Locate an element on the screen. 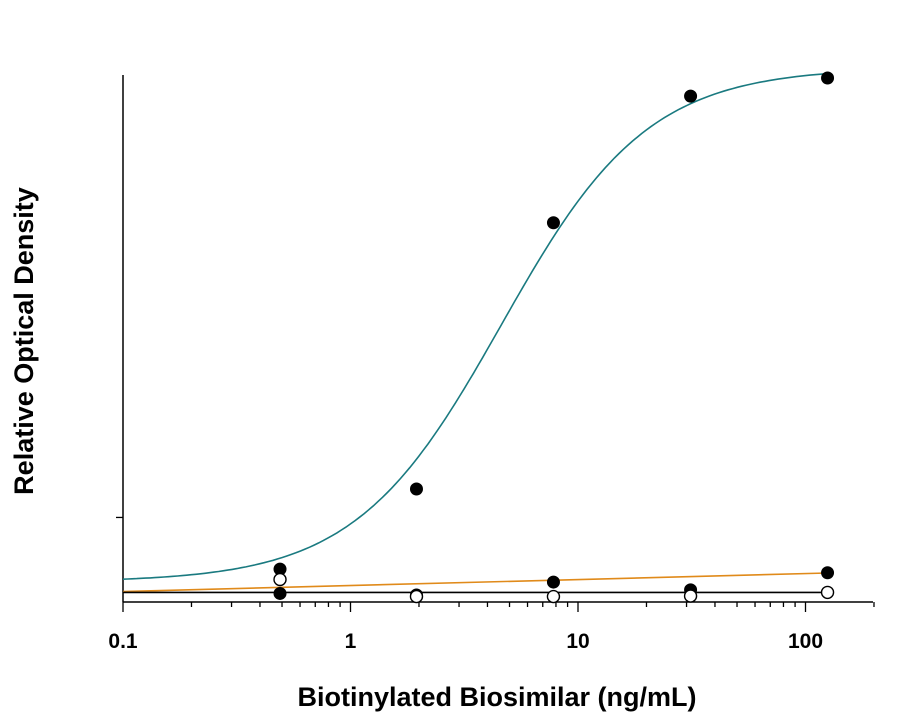 The image size is (911, 718). x-tick-label: 0.1 is located at coordinates (123, 641).